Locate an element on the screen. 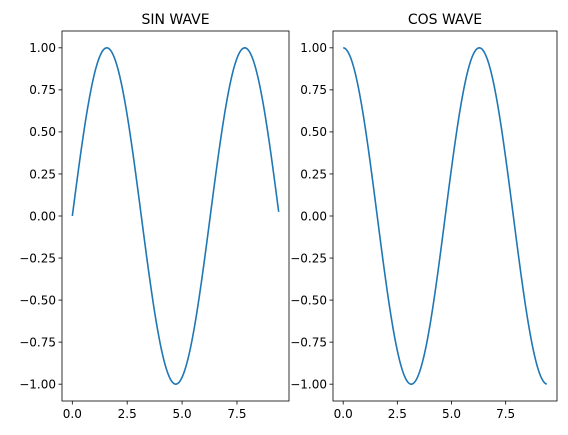 This screenshot has height=435, width=568. chart-title: SIN WAVE is located at coordinates (175, 20).